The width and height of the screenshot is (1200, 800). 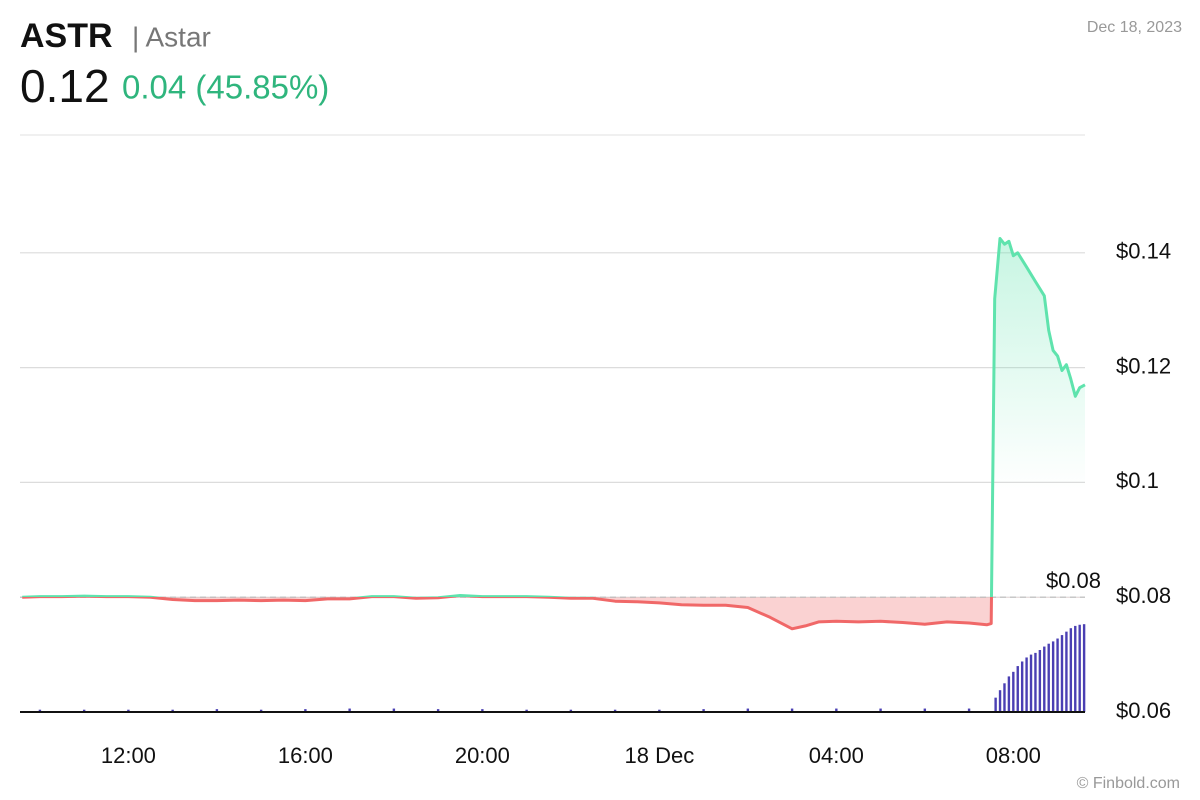 I want to click on x-tick-label: 18 Dec, so click(x=659, y=755).